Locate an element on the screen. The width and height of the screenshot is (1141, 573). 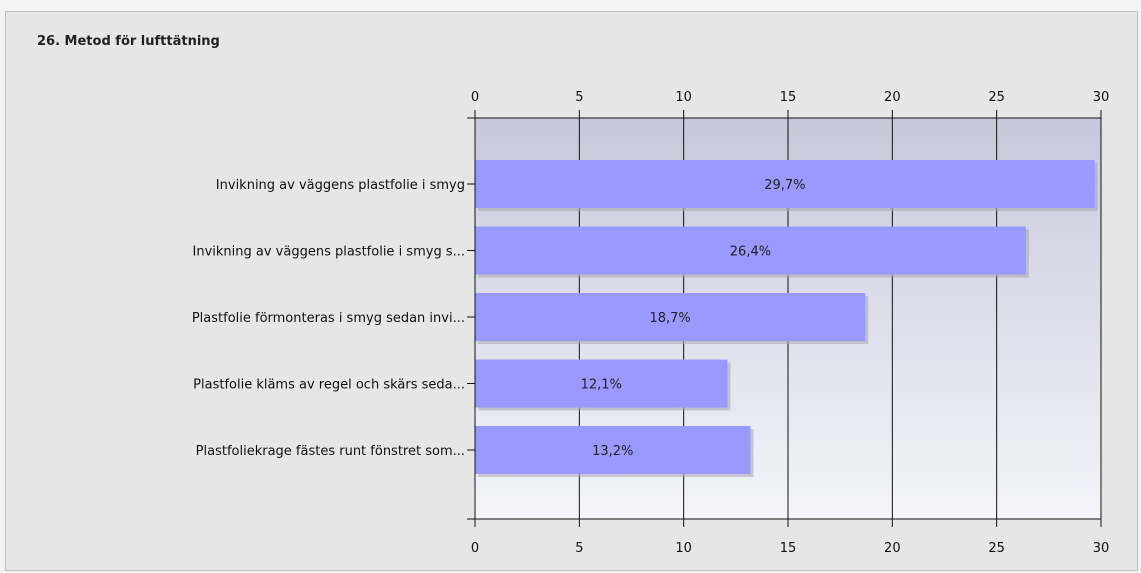
data-label: 18,7% is located at coordinates (669, 318).